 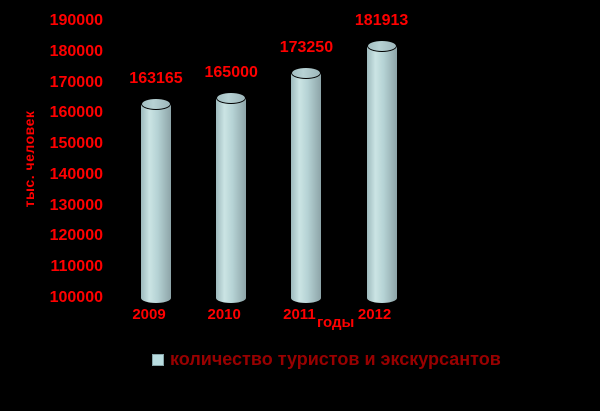 What do you see at coordinates (76, 267) in the screenshot?
I see `y-tick-label: 110000` at bounding box center [76, 267].